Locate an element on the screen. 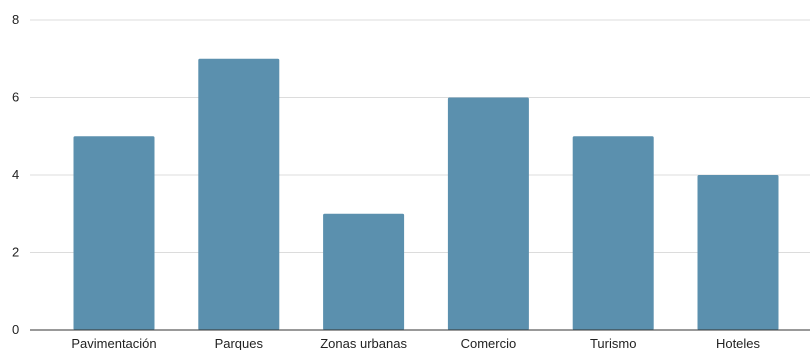 This screenshot has width=810, height=350. y-tick-label: 6 is located at coordinates (15, 97).